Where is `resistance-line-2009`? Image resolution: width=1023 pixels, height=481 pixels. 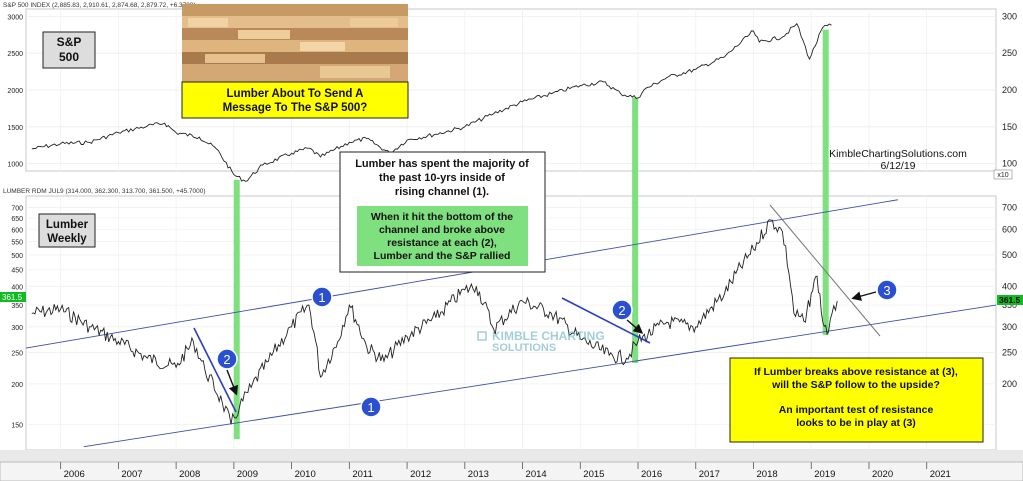 resistance-line-2009 is located at coordinates (215, 370).